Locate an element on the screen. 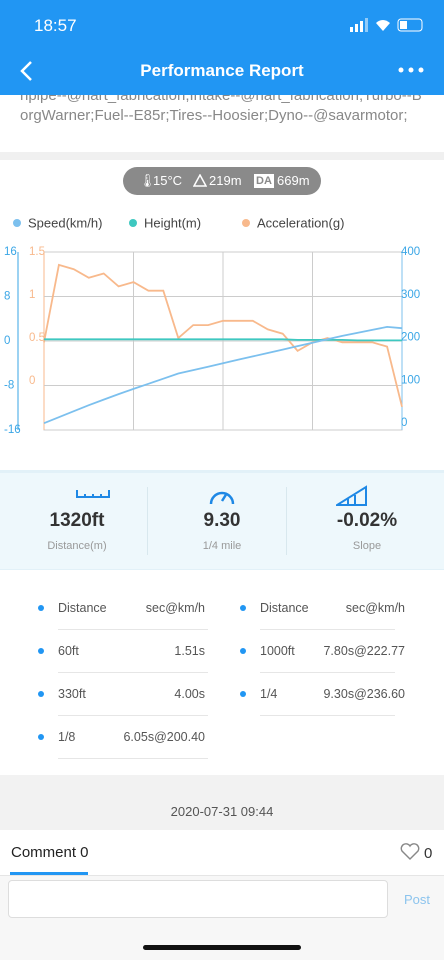 Image resolution: width=444 pixels, height=960 pixels. home-indicator is located at coordinates (222, 947).